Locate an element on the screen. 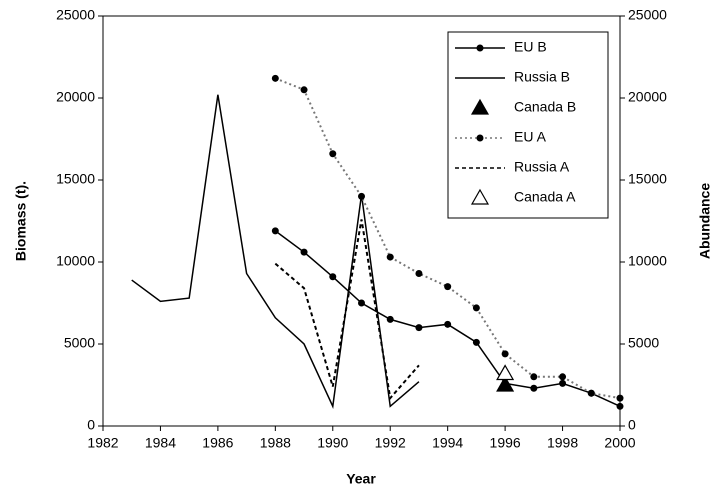  x-tick-label: 1984 is located at coordinates (160, 443).